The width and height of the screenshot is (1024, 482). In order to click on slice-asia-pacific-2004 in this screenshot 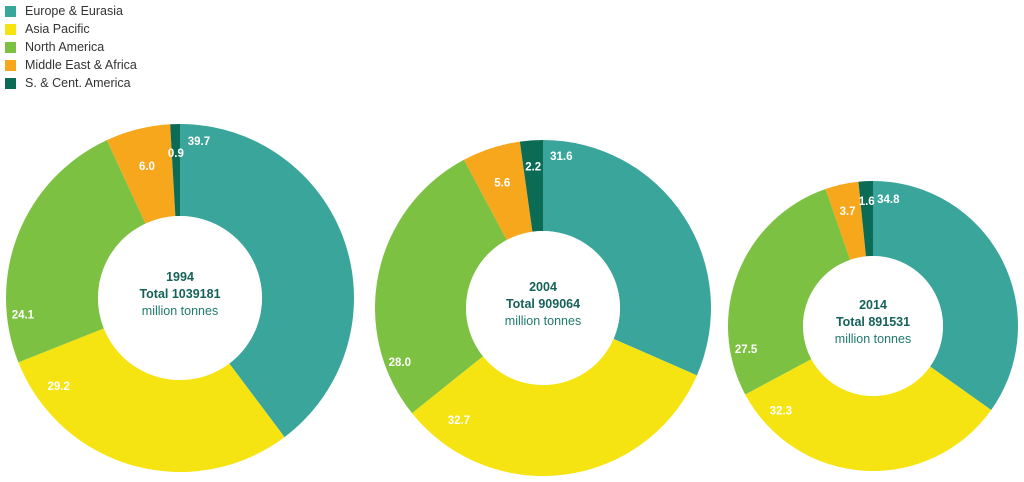, I will do `click(554, 407)`.